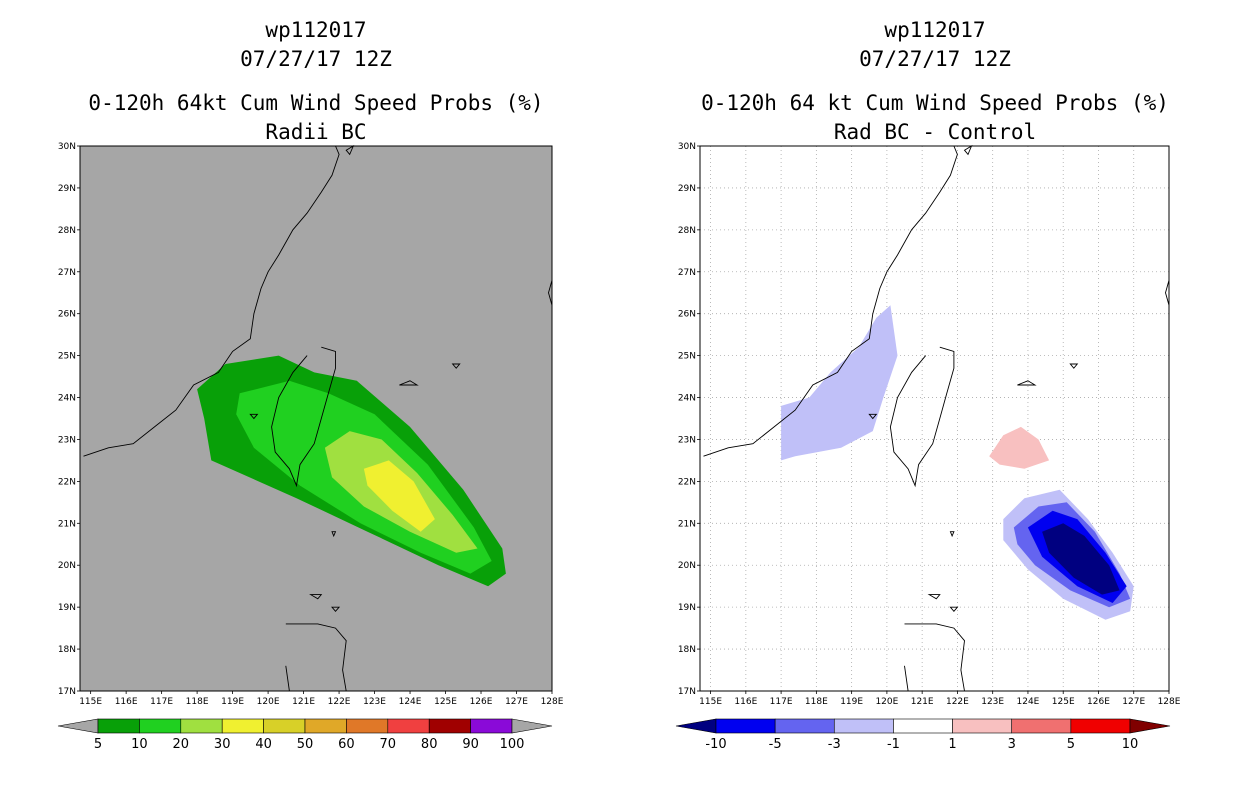 This screenshot has width=1236, height=800. Describe the element at coordinates (67, 357) in the screenshot. I see `lat-tick-label: 25N` at that location.